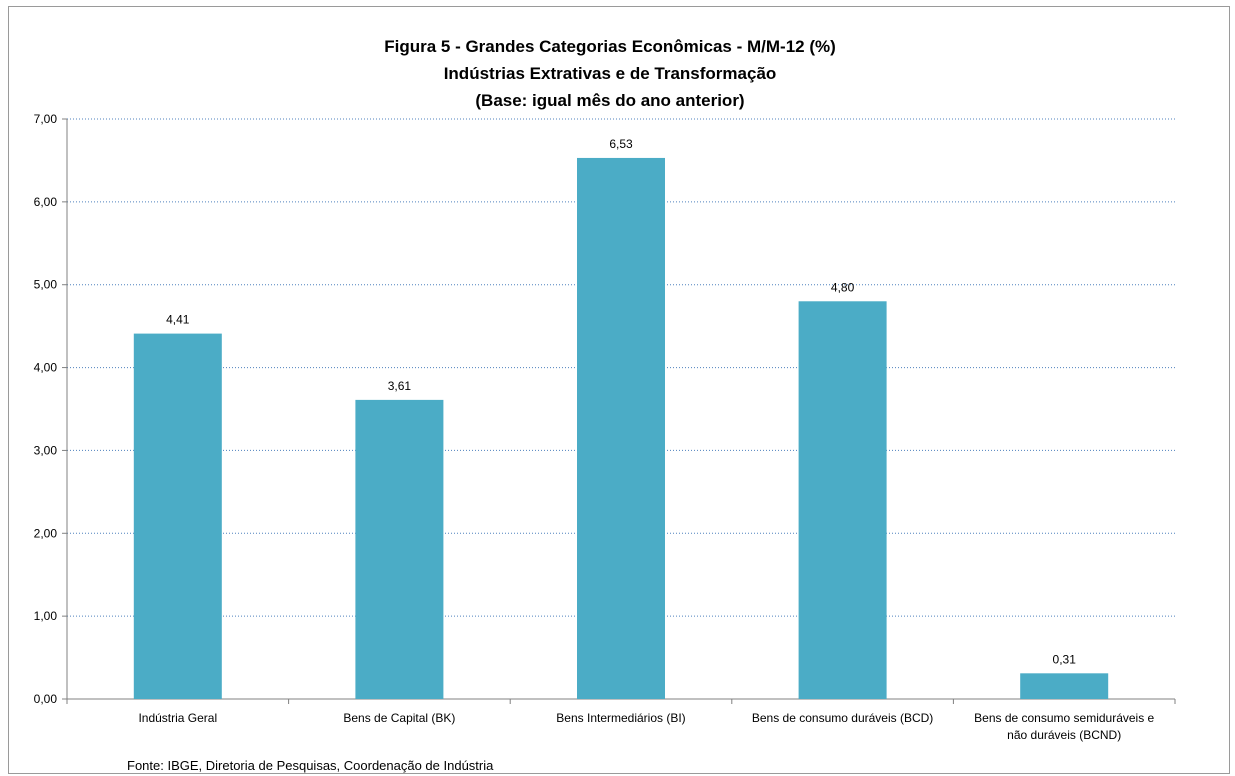 The image size is (1235, 776). I want to click on y-tick-label: 4,00, so click(46, 368).